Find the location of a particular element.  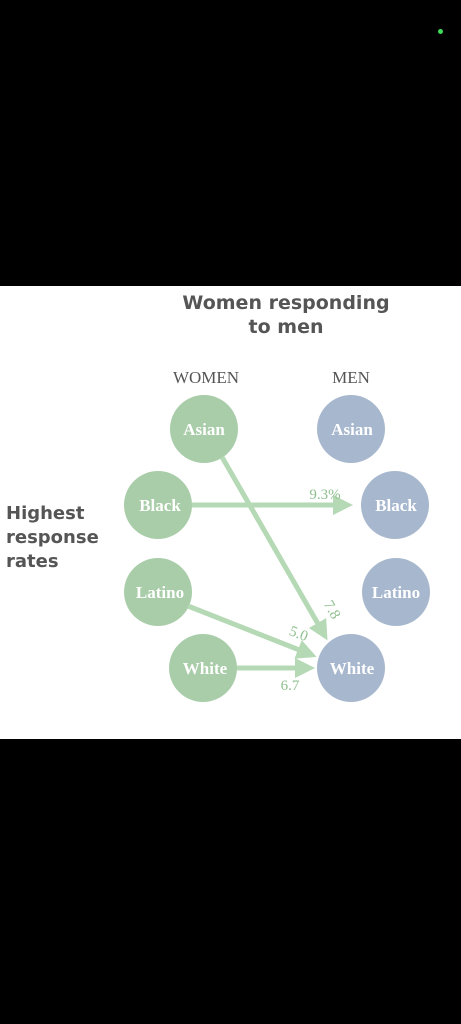

arrow-latino-to-white is located at coordinates (252, 631).